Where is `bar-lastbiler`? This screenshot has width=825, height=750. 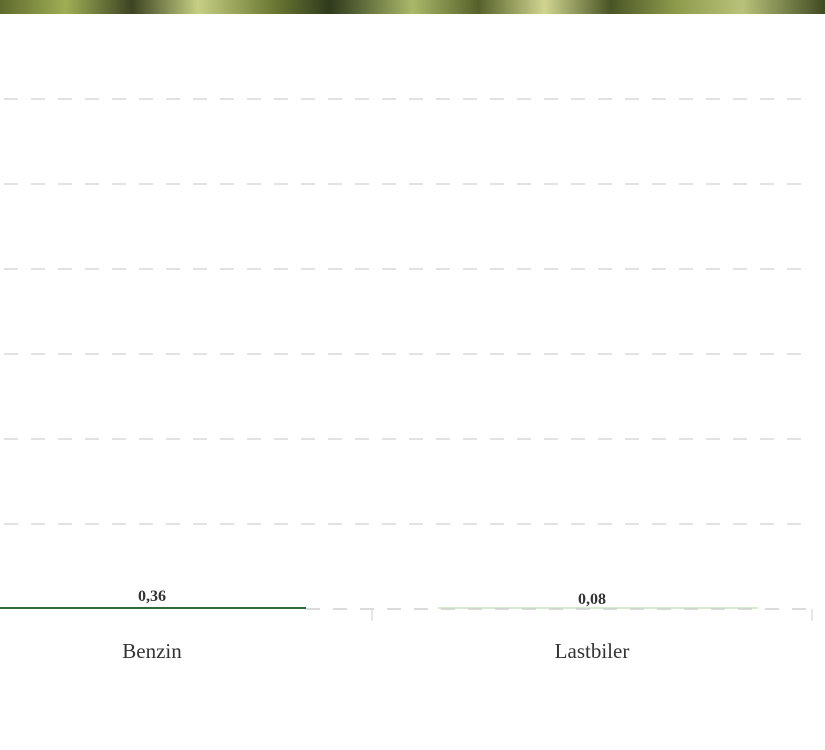
bar-lastbiler is located at coordinates (598, 608).